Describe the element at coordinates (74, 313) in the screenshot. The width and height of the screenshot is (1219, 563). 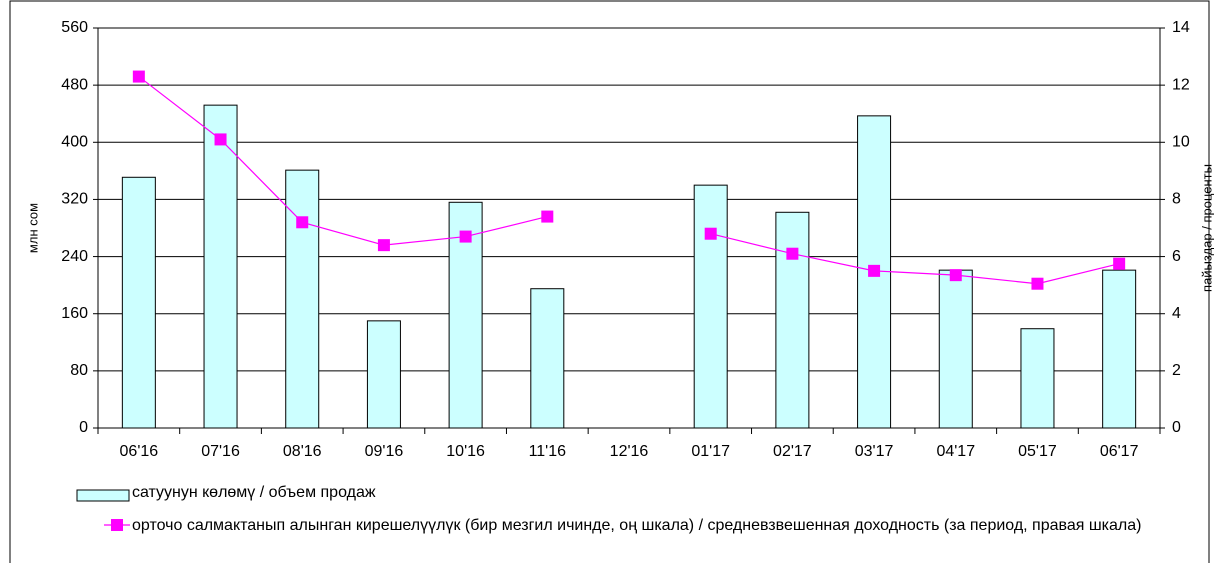
I see `y-tick-label: 160` at that location.